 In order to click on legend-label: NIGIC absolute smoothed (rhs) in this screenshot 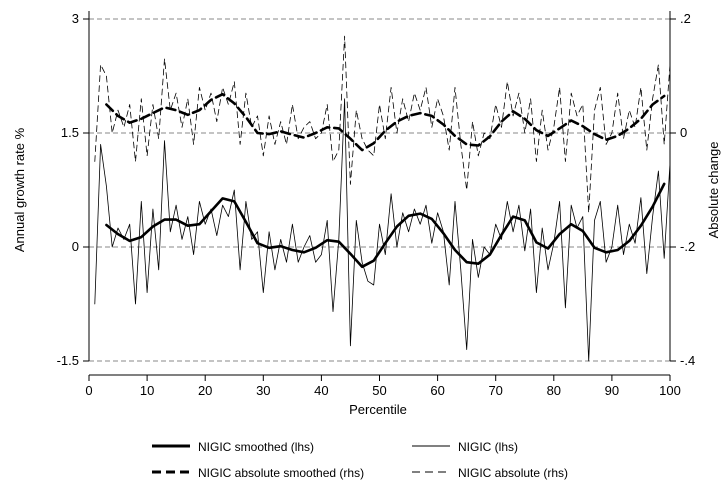, I will do `click(281, 473)`.